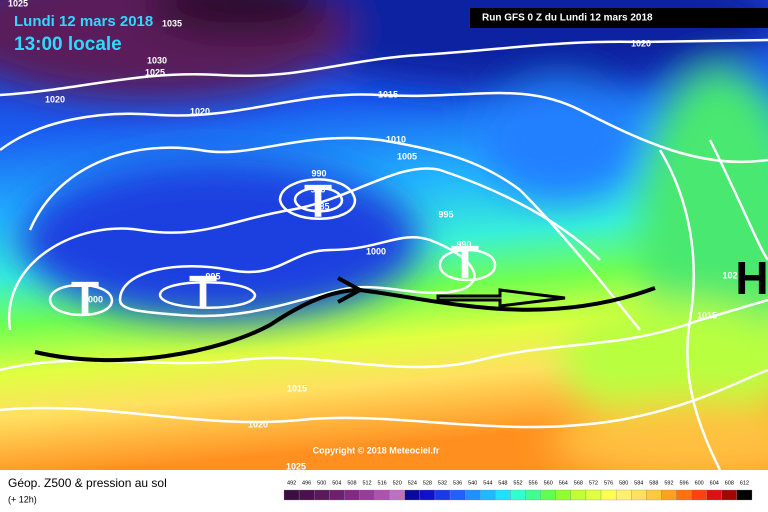 This screenshot has width=768, height=512. What do you see at coordinates (306, 483) in the screenshot?
I see `scale-label: 496` at bounding box center [306, 483].